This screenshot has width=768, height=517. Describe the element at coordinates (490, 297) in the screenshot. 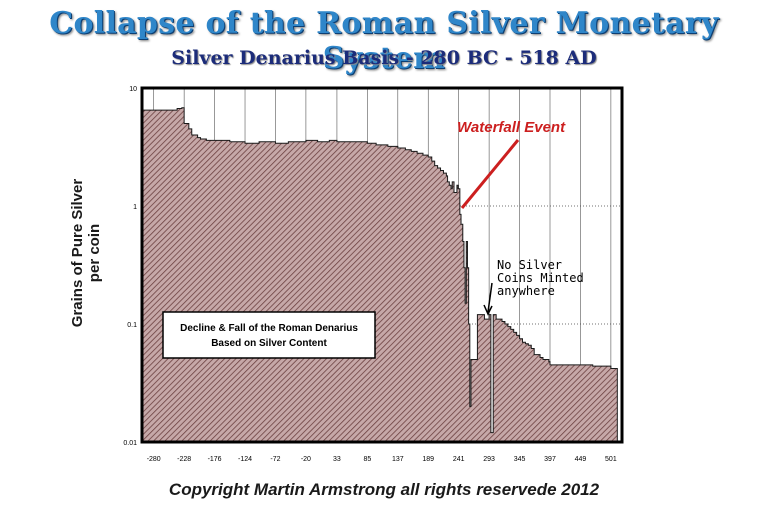

I see `no-silver-arrow` at that location.